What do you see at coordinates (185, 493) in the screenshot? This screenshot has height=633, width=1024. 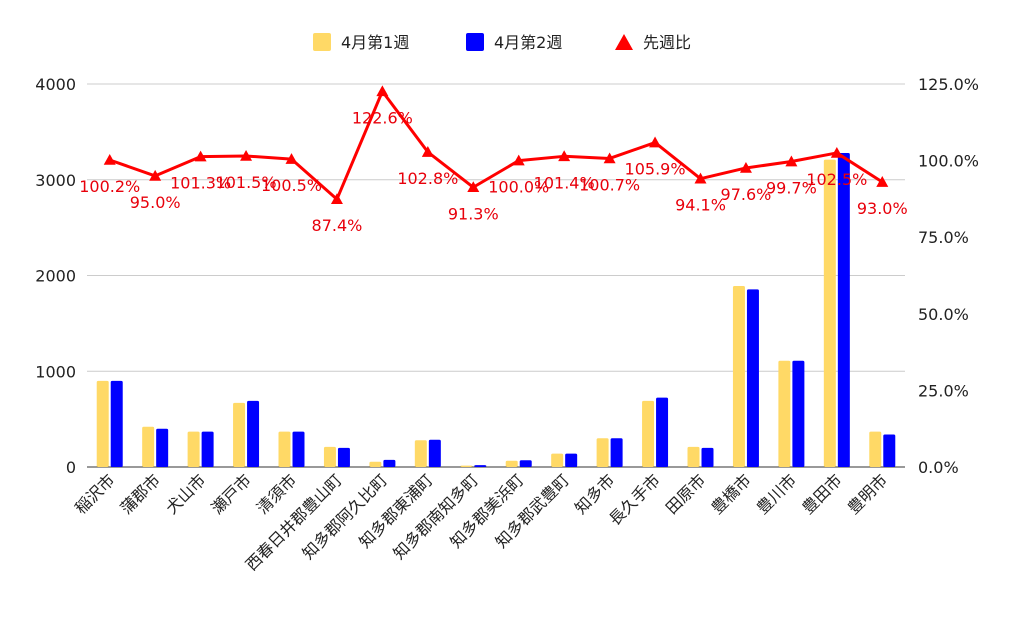 I see `category-label: 犬山市` at bounding box center [185, 493].